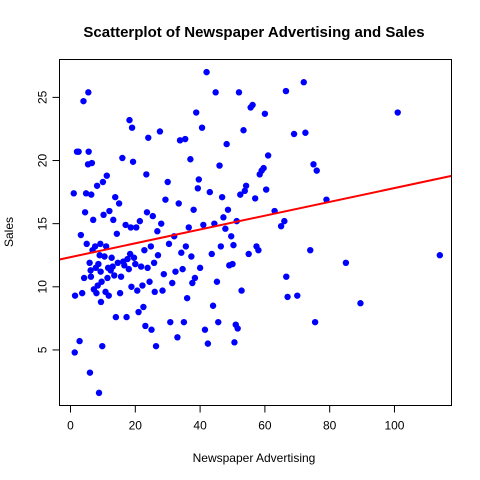 This screenshot has width=480, height=480. What do you see at coordinates (43, 97) in the screenshot?
I see `y-tick-label: 25` at bounding box center [43, 97].